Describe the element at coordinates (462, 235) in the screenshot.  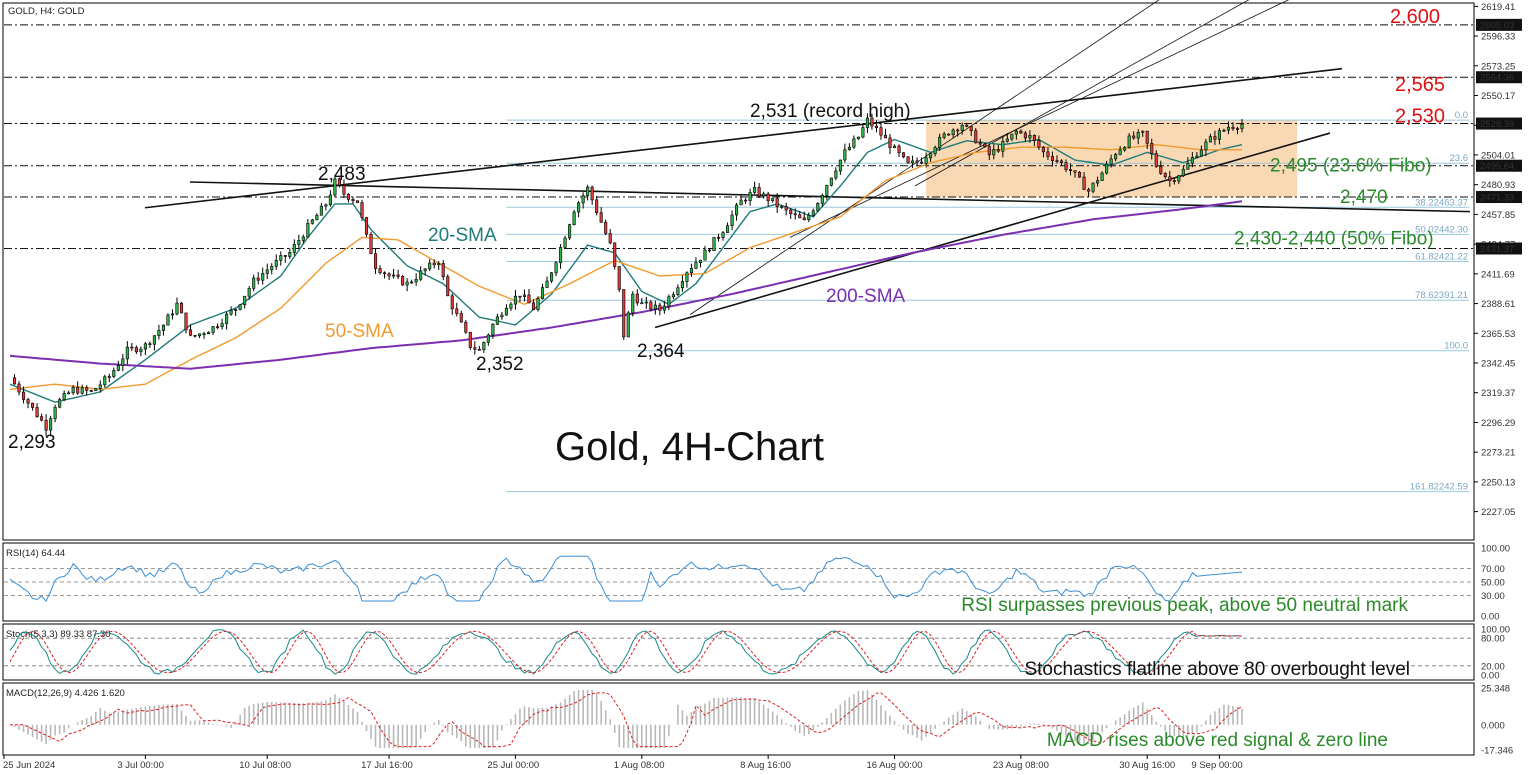
I see `sma-label-0: 20-SMA` at that location.